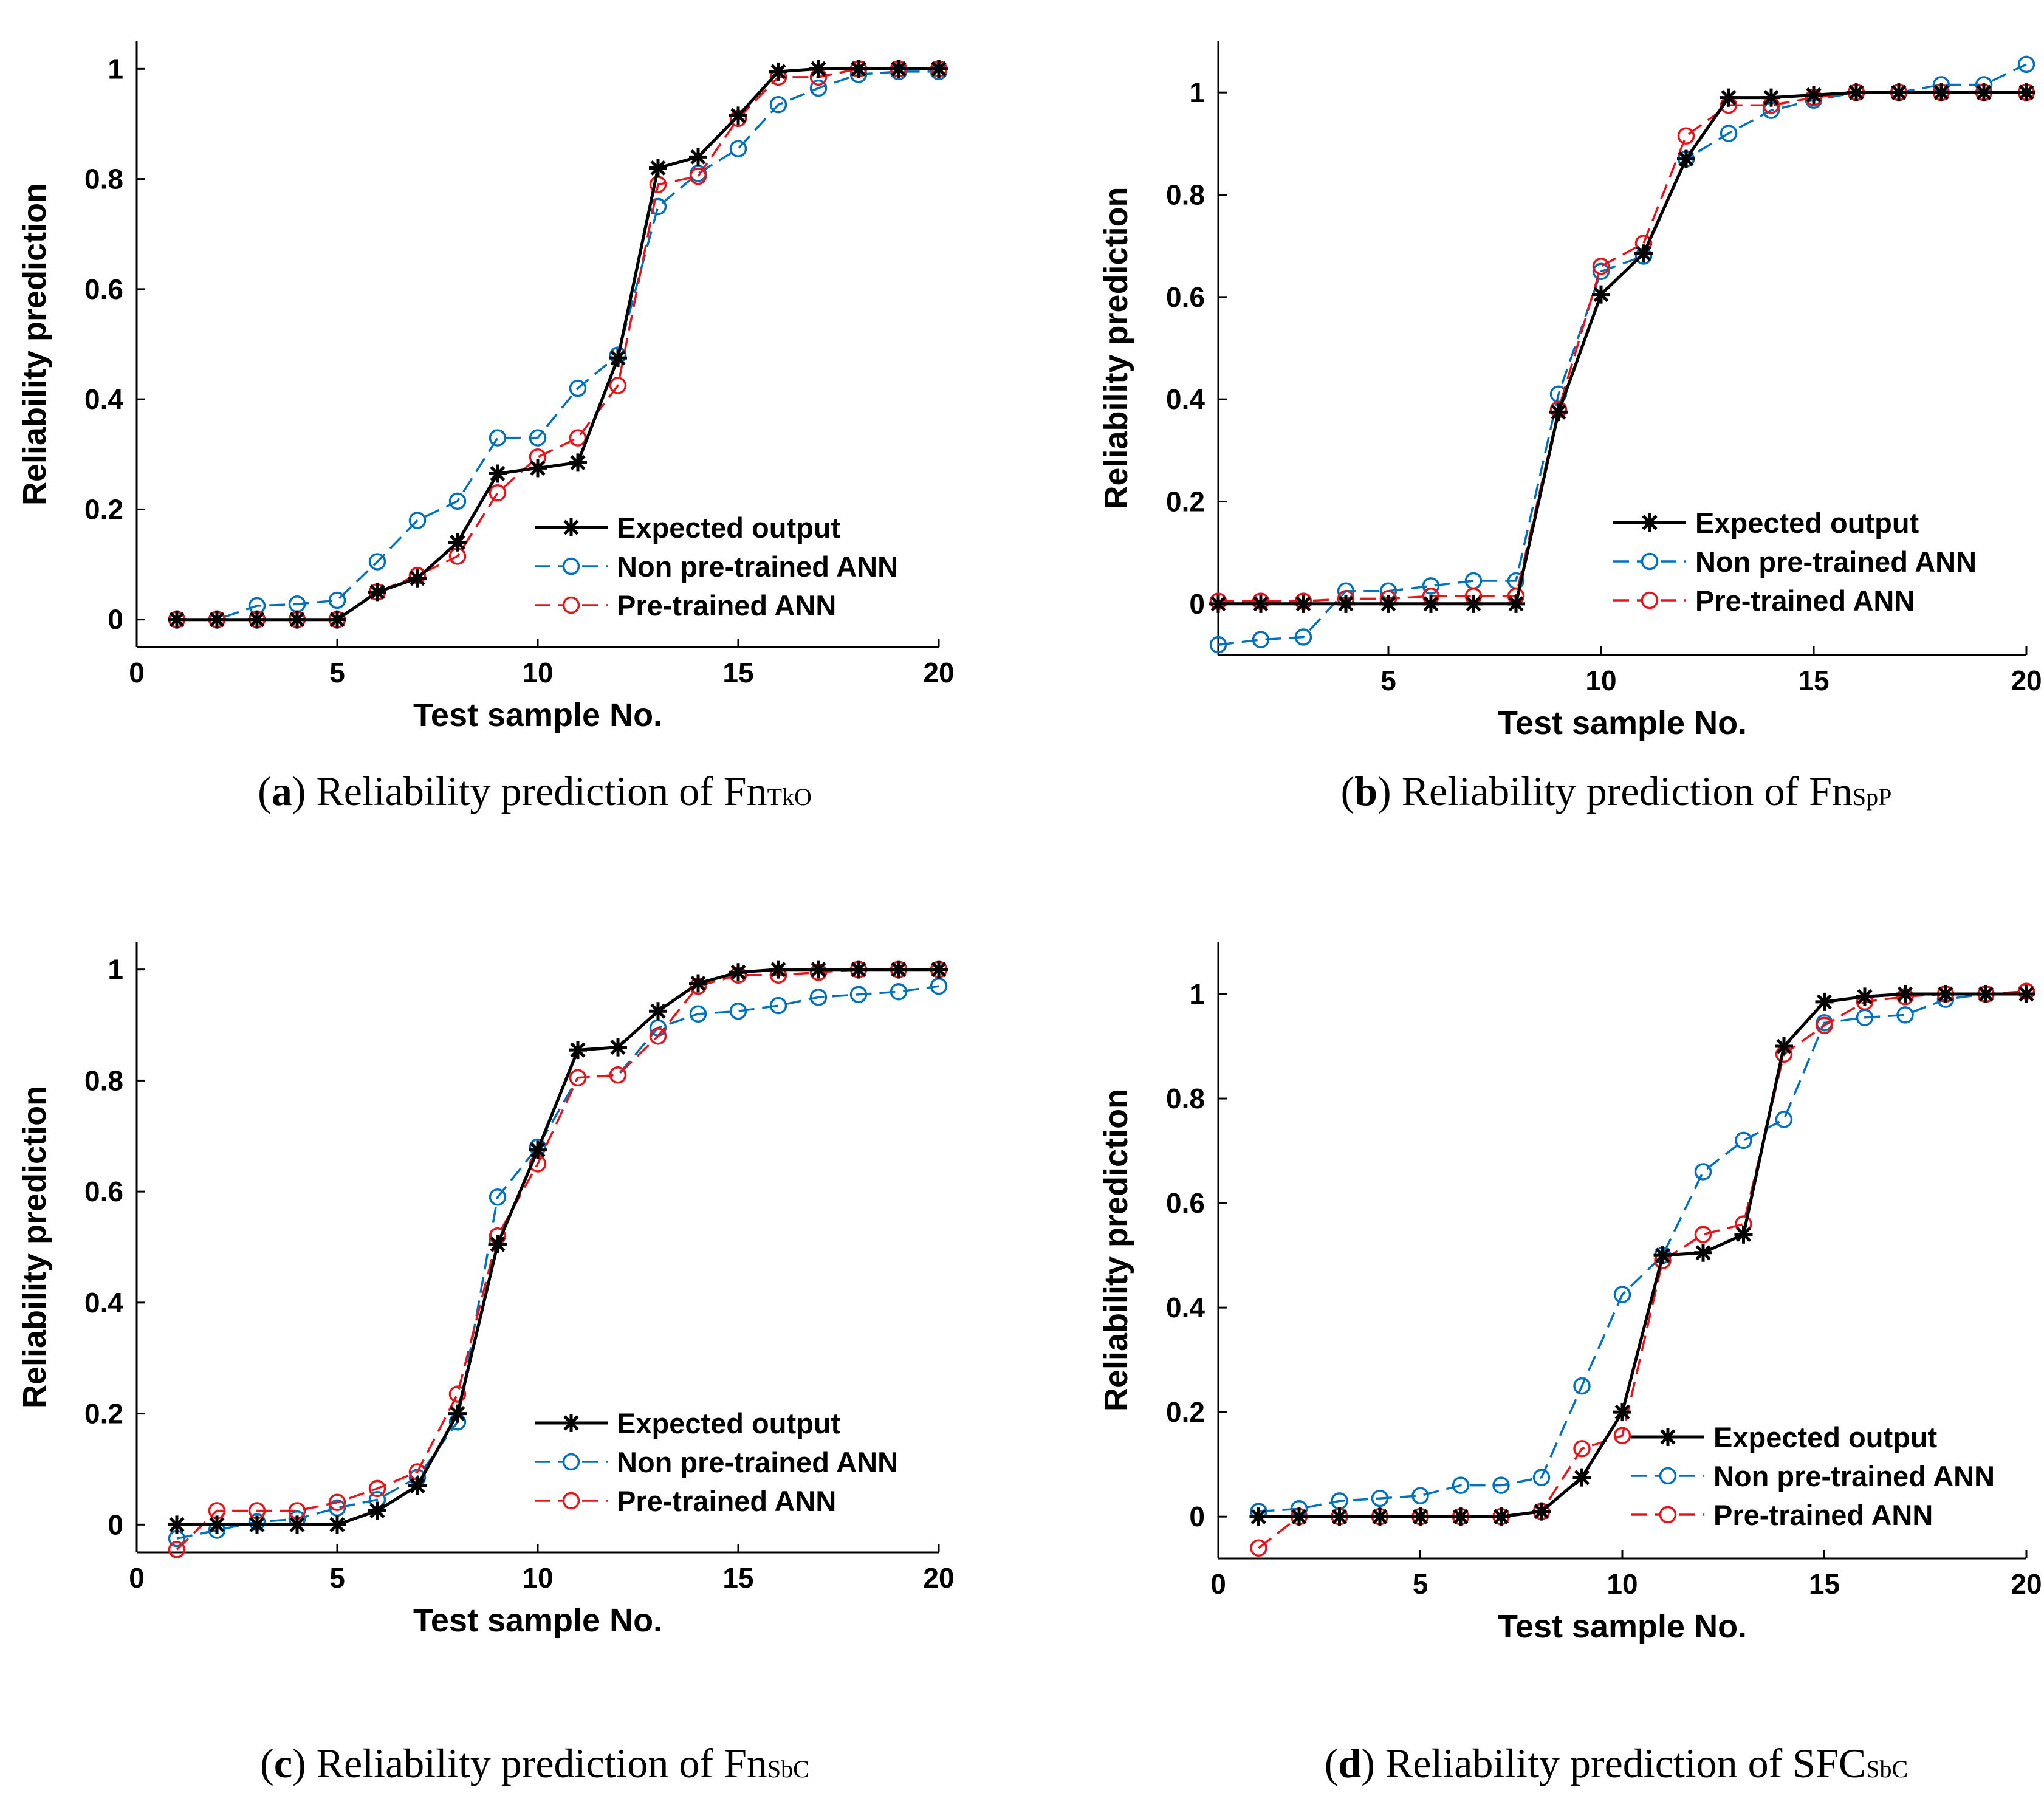  Describe the element at coordinates (729, 1423) in the screenshot. I see `legend-label: Expected output` at that location.